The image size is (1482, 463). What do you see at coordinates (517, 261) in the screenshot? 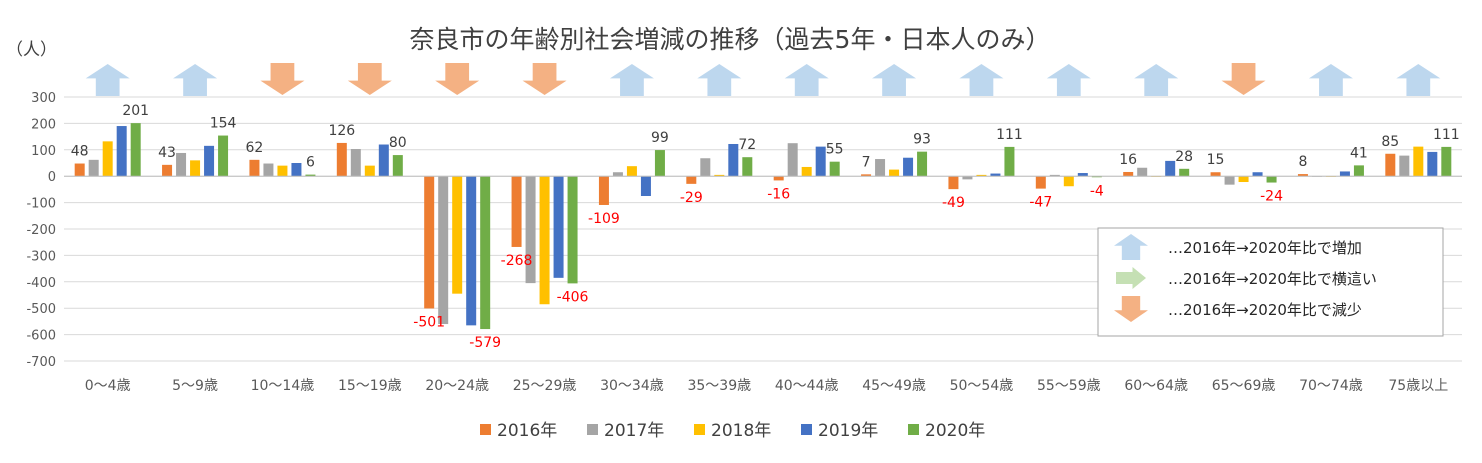
I see `data-label: -268` at bounding box center [517, 261].